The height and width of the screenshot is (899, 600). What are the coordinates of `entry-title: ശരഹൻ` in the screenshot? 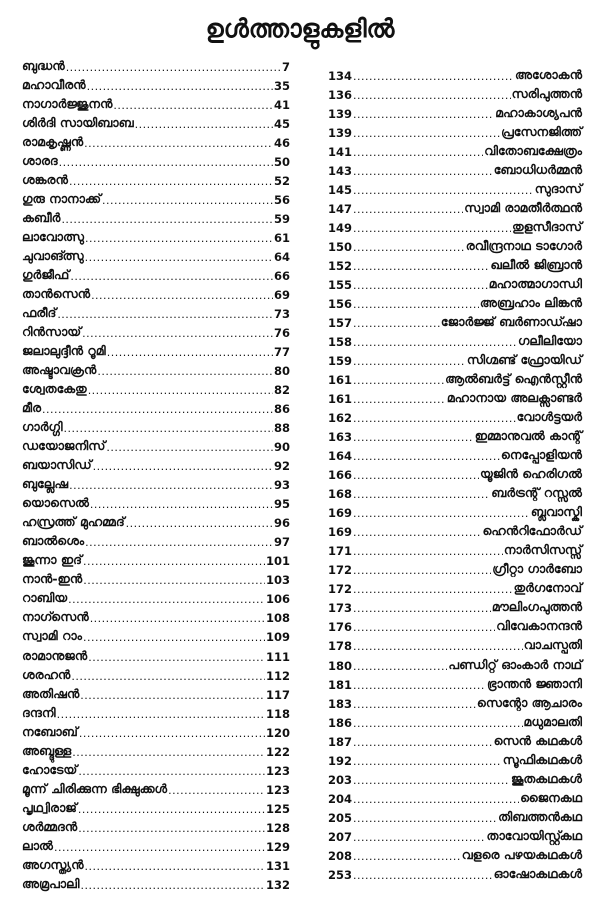 It's located at (46, 674).